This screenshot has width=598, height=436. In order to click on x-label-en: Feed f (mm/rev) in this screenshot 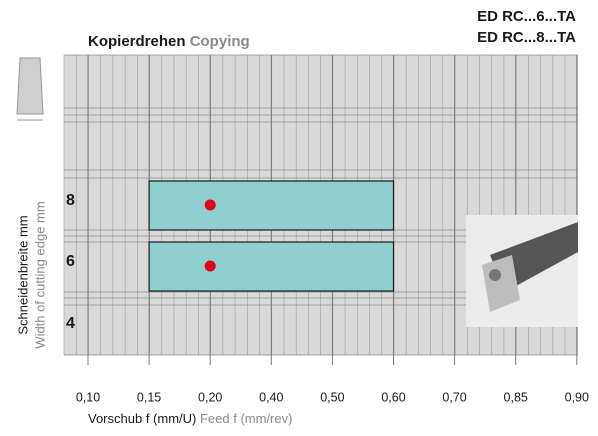, I will do `click(246, 418)`.